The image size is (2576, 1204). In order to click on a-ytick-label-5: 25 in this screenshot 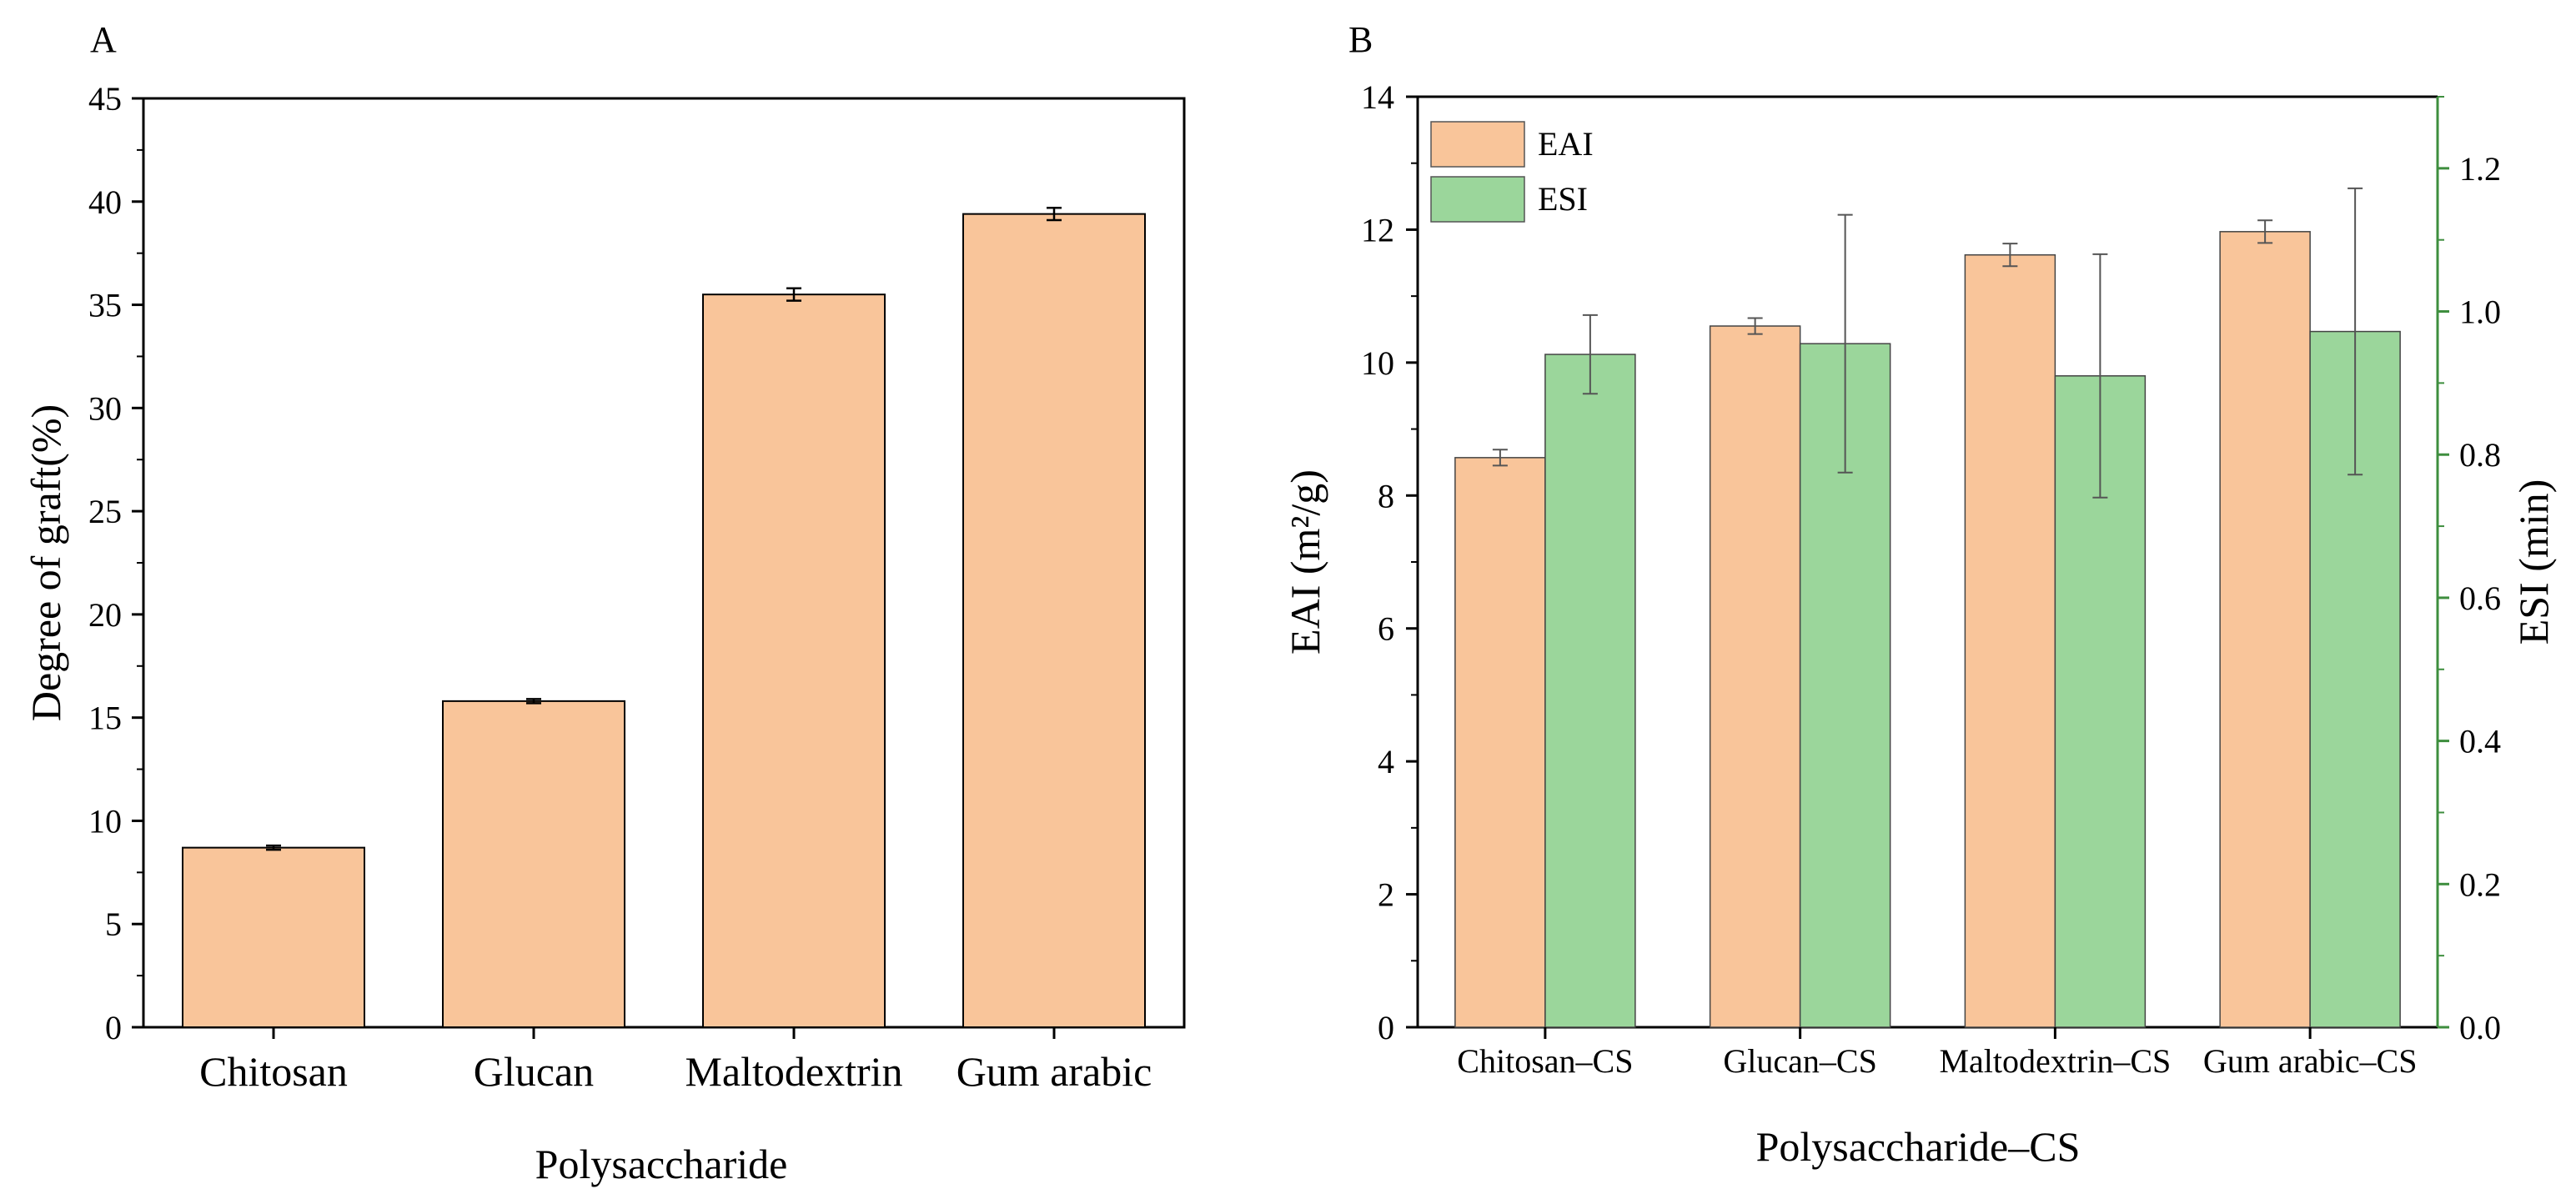, I will do `click(105, 511)`.